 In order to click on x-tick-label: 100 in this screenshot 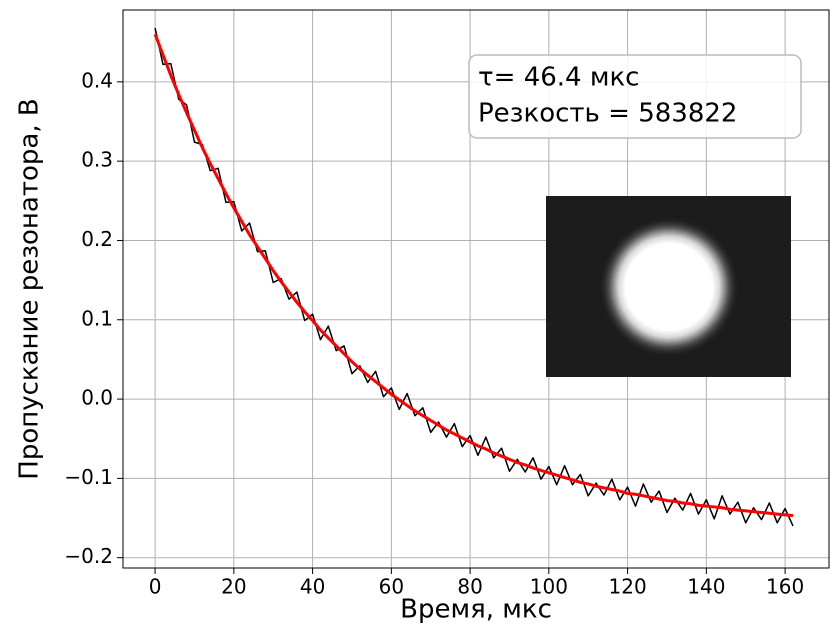, I will do `click(549, 587)`.